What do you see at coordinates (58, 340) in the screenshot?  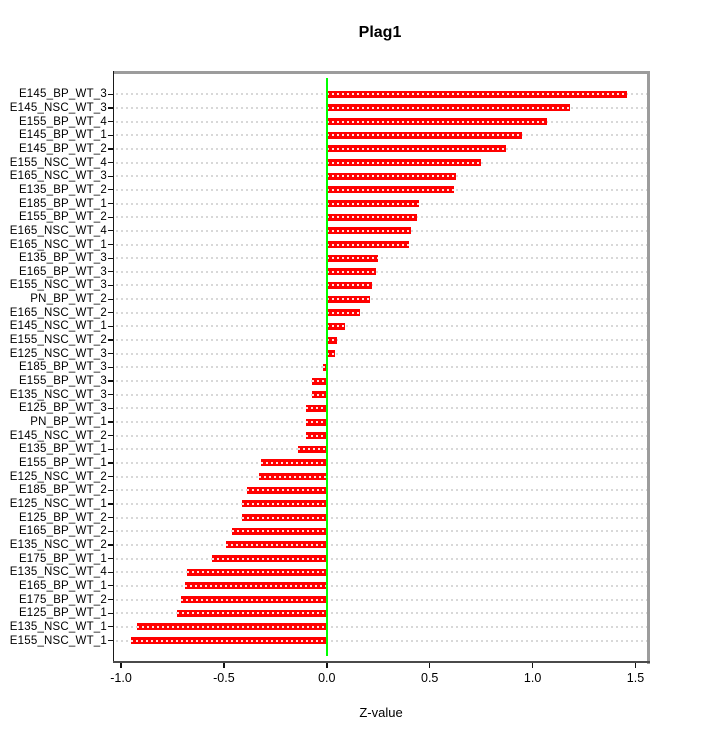 I see `y-axis-label: E155_NSC_WT_2` at bounding box center [58, 340].